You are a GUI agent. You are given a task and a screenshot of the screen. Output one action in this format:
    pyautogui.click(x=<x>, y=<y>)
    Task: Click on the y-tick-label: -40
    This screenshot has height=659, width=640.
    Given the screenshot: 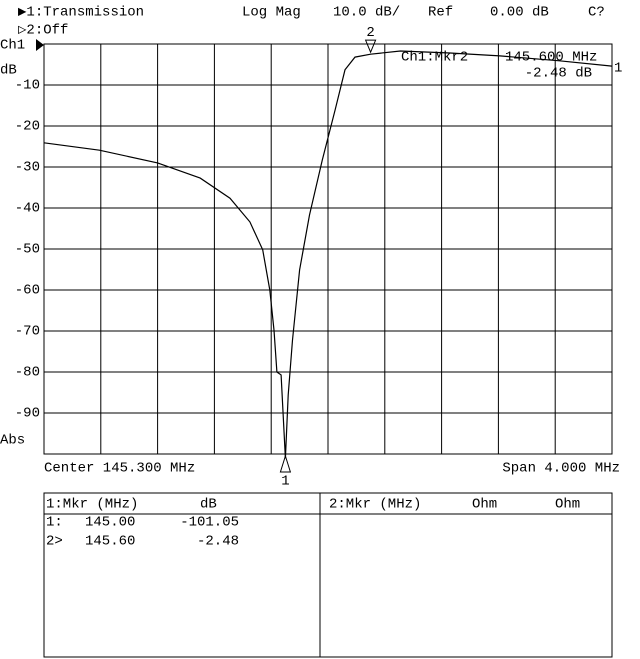 What is the action you would take?
    pyautogui.click(x=27, y=209)
    